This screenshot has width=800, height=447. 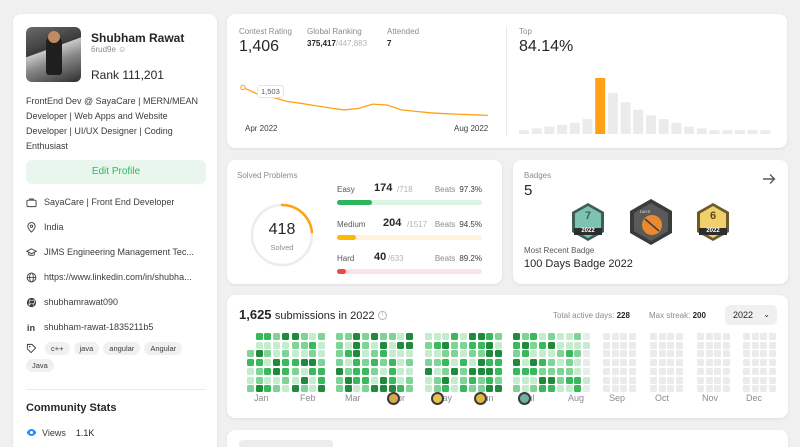 What do you see at coordinates (122, 348) in the screenshot?
I see `skill-tag: angular` at bounding box center [122, 348].